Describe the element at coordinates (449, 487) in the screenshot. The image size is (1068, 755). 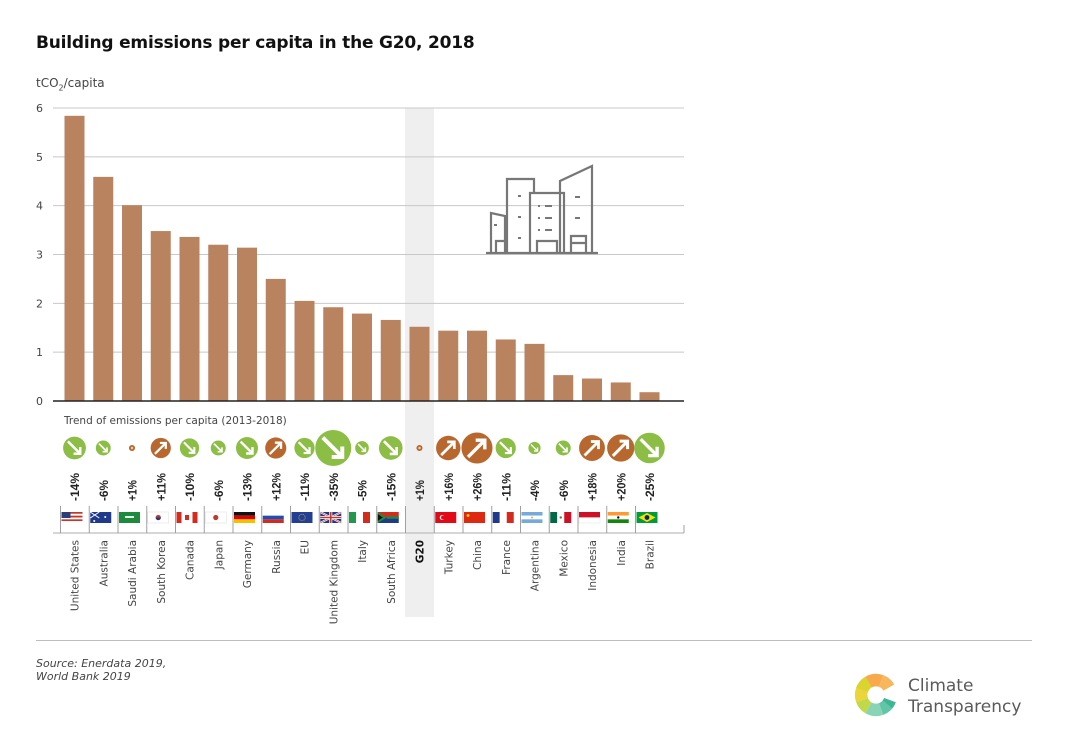
I see `trend-pct-label: +16%` at that location.